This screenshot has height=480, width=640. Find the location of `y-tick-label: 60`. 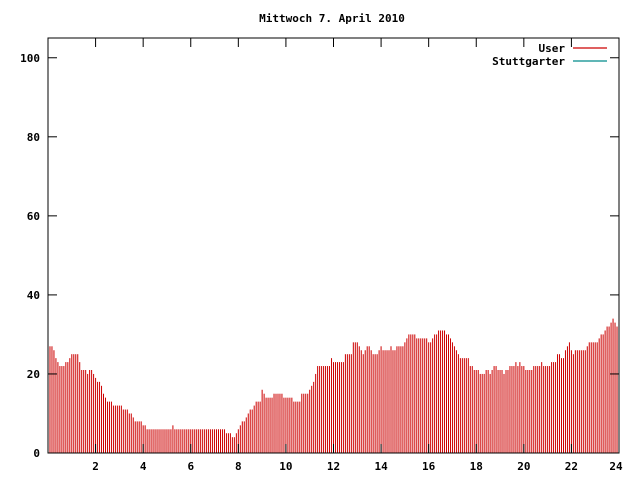

y-tick-label: 60 is located at coordinates (33, 216).